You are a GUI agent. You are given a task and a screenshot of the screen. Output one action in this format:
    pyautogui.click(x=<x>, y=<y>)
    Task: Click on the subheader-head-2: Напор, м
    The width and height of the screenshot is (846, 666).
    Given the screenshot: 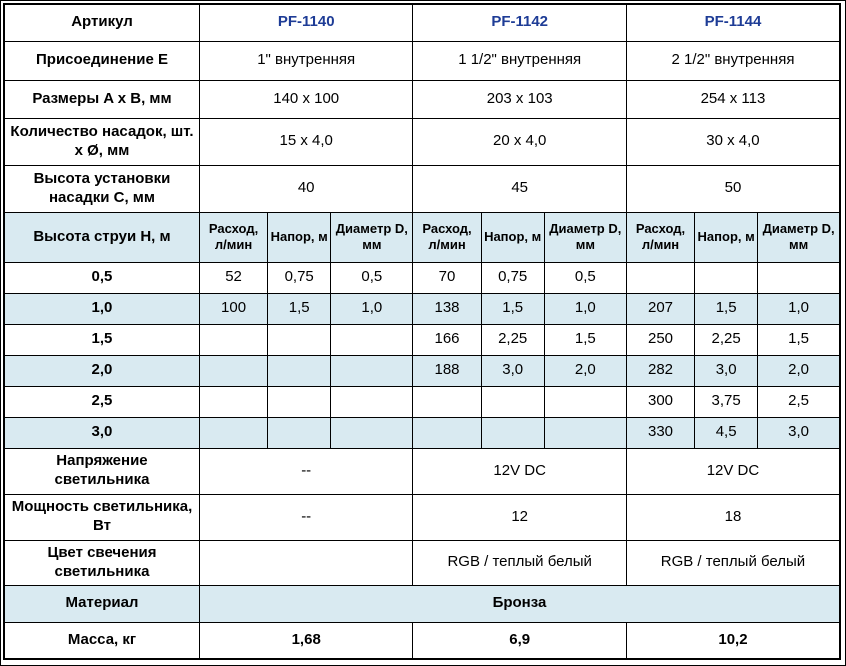 What is the action you would take?
    pyautogui.click(x=512, y=237)
    